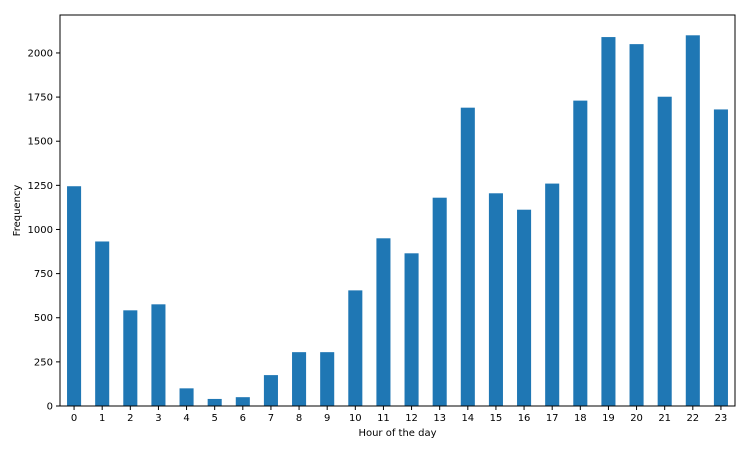  What do you see at coordinates (102, 418) in the screenshot?
I see `x-tick-label: 1` at bounding box center [102, 418].